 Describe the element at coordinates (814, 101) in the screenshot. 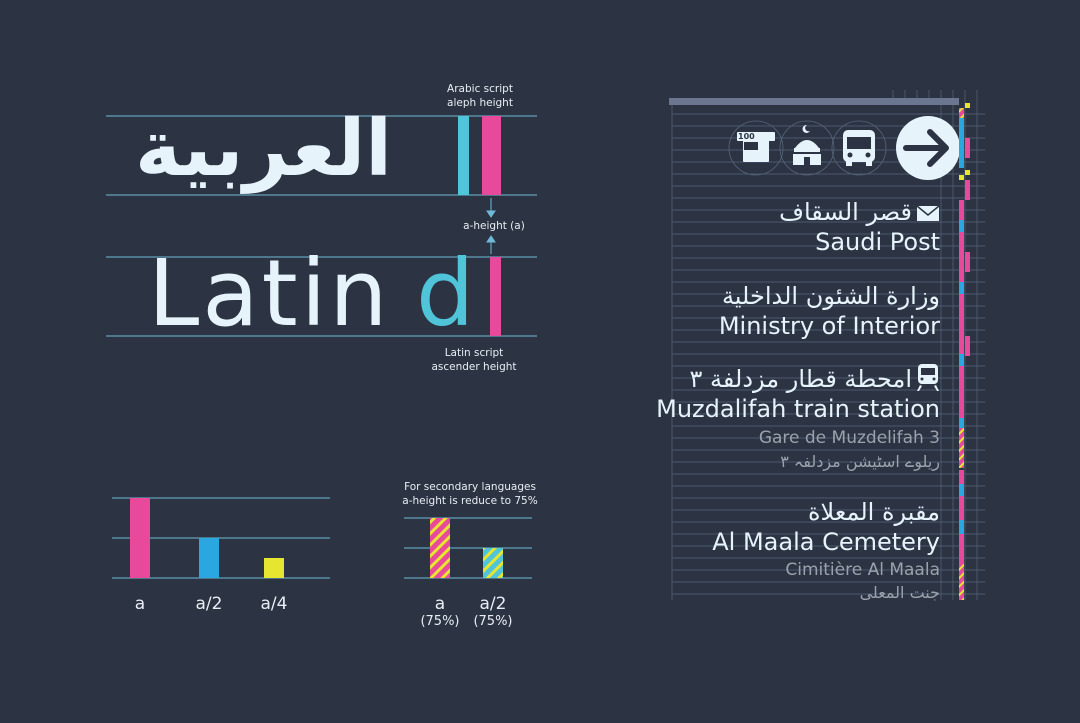

I see `sign-top-bar` at that location.